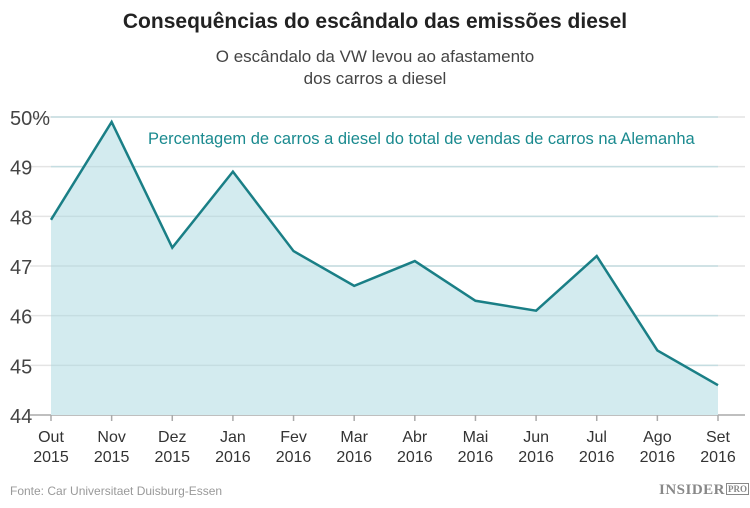 Image resolution: width=750 pixels, height=508 pixels. I want to click on x-tick-label-month: Fev, so click(293, 437).